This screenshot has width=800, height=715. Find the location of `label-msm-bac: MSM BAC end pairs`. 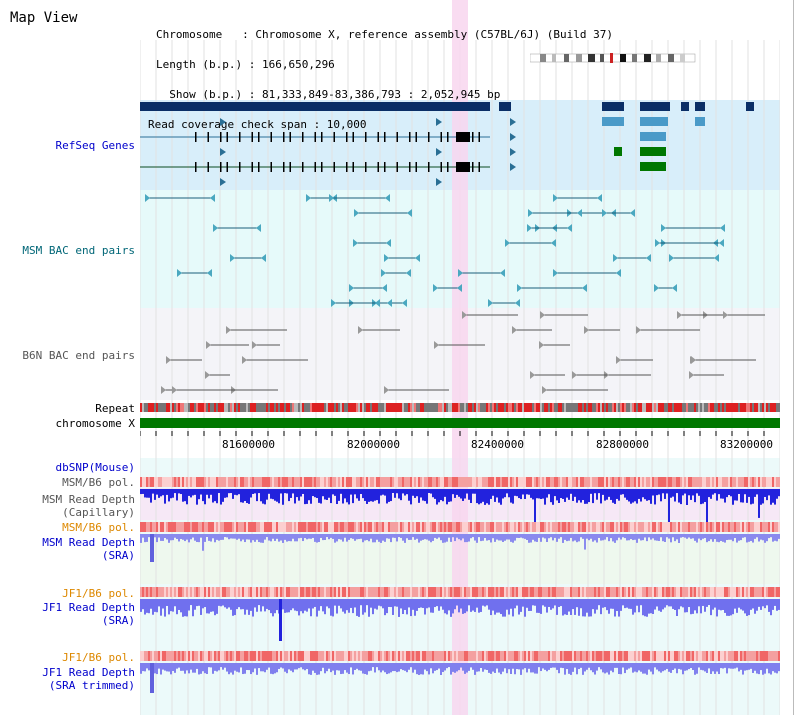

label-msm-bac: MSM BAC end pairs is located at coordinates (78, 250).